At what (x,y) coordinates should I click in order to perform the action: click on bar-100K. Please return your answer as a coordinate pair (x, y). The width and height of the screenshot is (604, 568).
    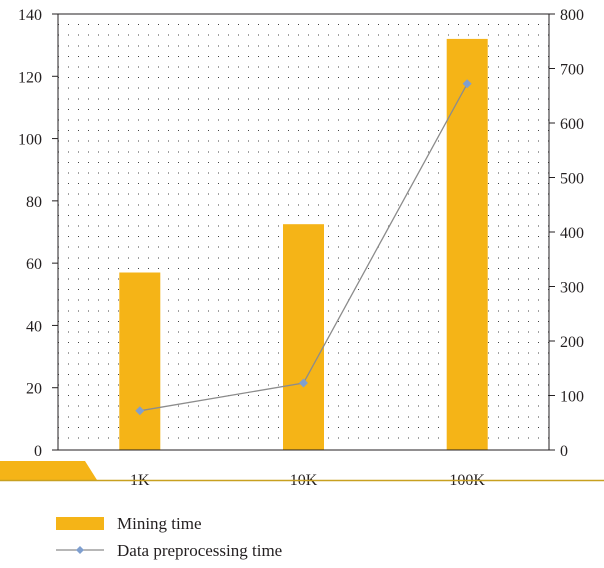
    Looking at the image, I should click on (467, 244).